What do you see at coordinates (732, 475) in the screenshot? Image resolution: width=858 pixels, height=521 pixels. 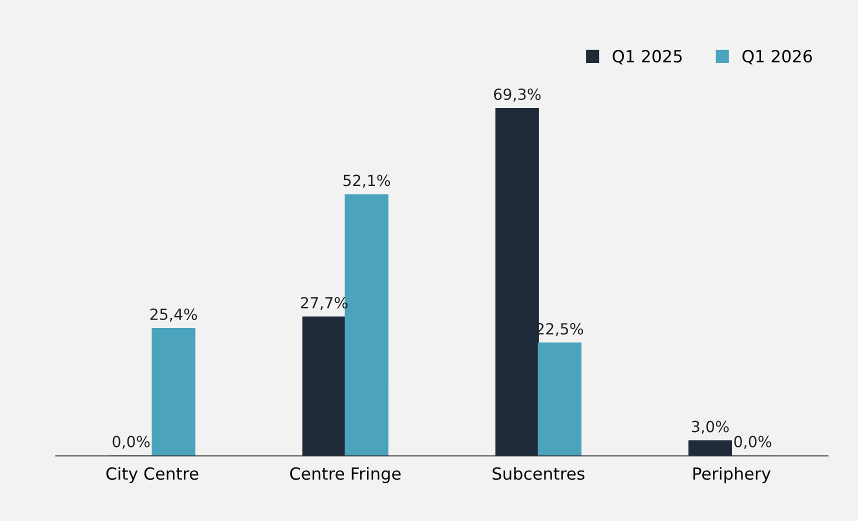 I see `x-tick-label: Periphery` at bounding box center [732, 475].